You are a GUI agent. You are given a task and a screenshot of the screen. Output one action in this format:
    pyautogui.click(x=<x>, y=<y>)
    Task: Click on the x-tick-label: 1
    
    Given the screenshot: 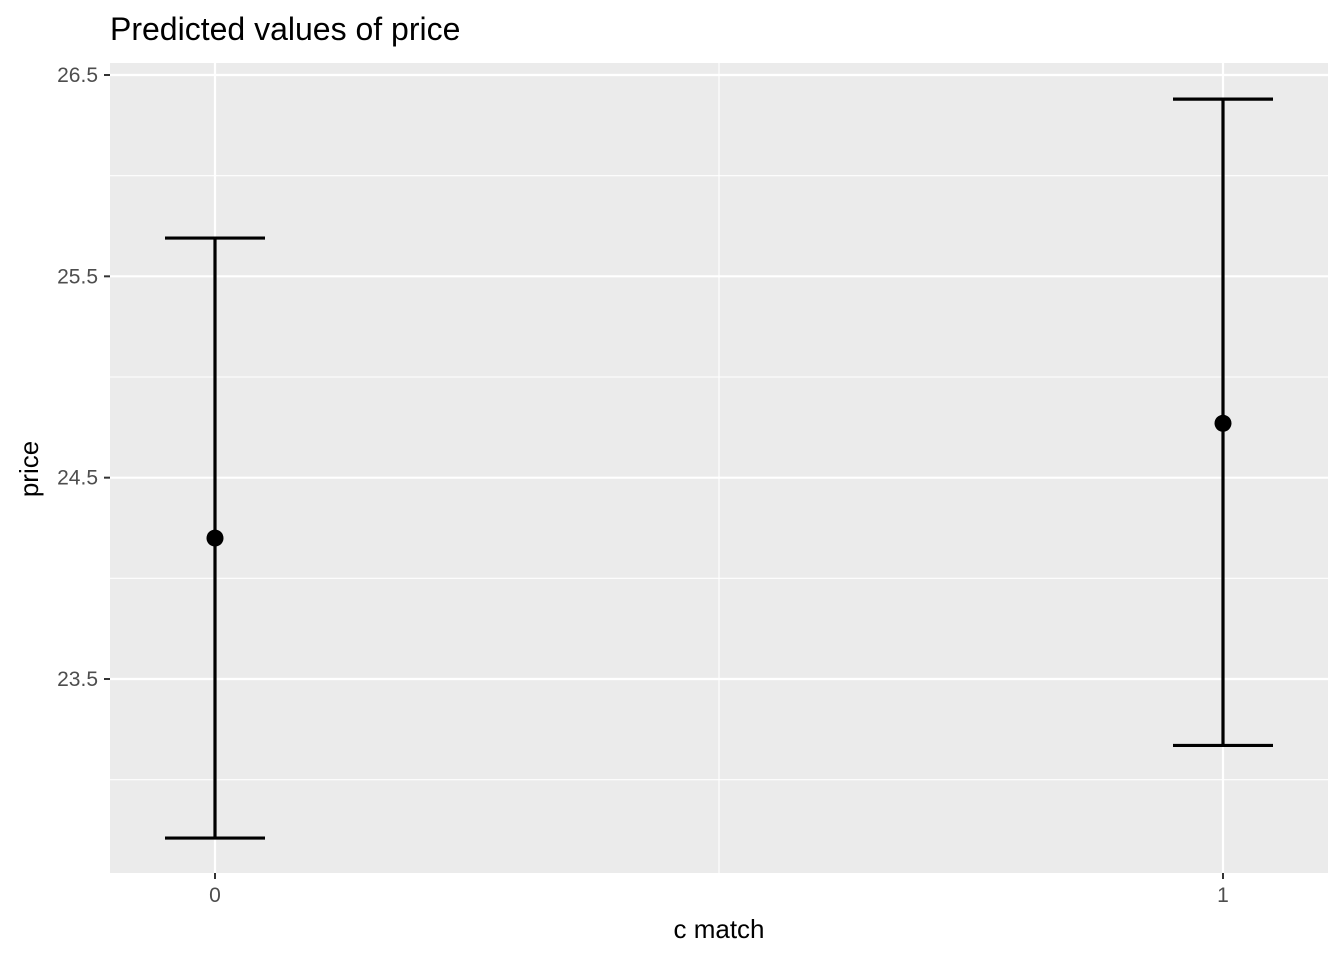 What is the action you would take?
    pyautogui.click(x=1223, y=895)
    